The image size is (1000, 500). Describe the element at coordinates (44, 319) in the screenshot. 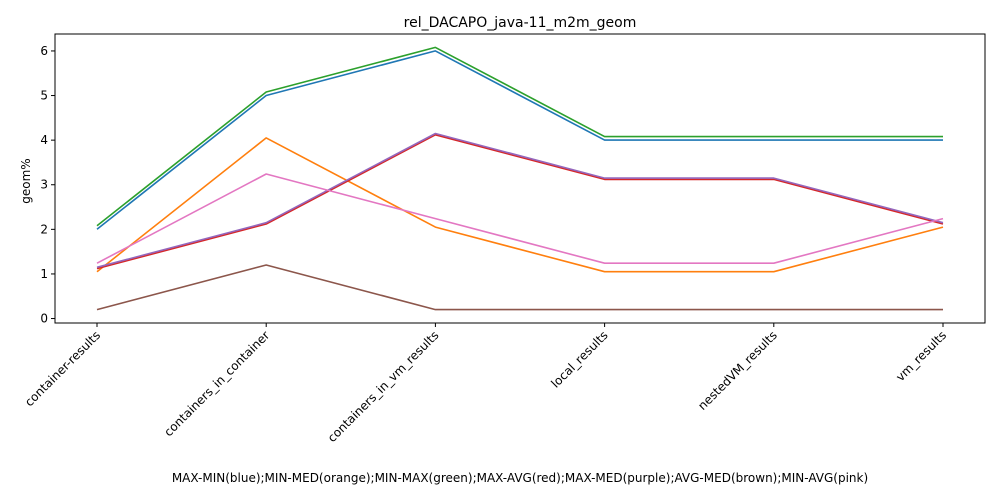

I see `y-tick-label: 0` at that location.